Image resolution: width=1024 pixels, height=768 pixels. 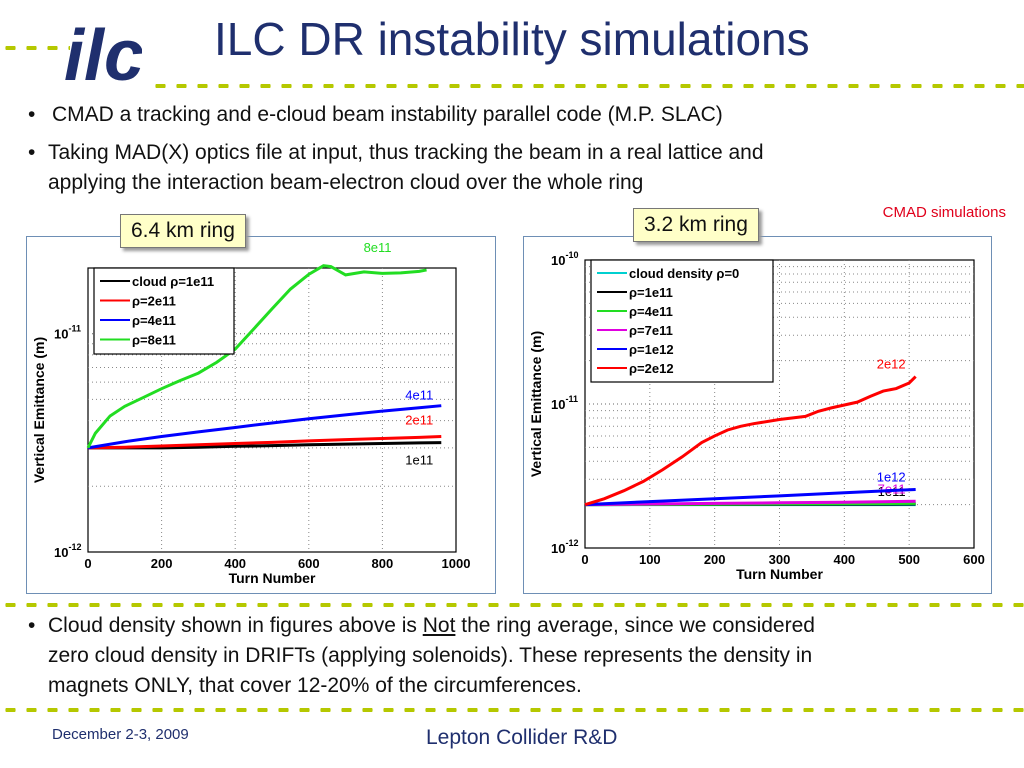 What do you see at coordinates (512, 39) in the screenshot?
I see `page-title: ILC DR instability simulations` at bounding box center [512, 39].